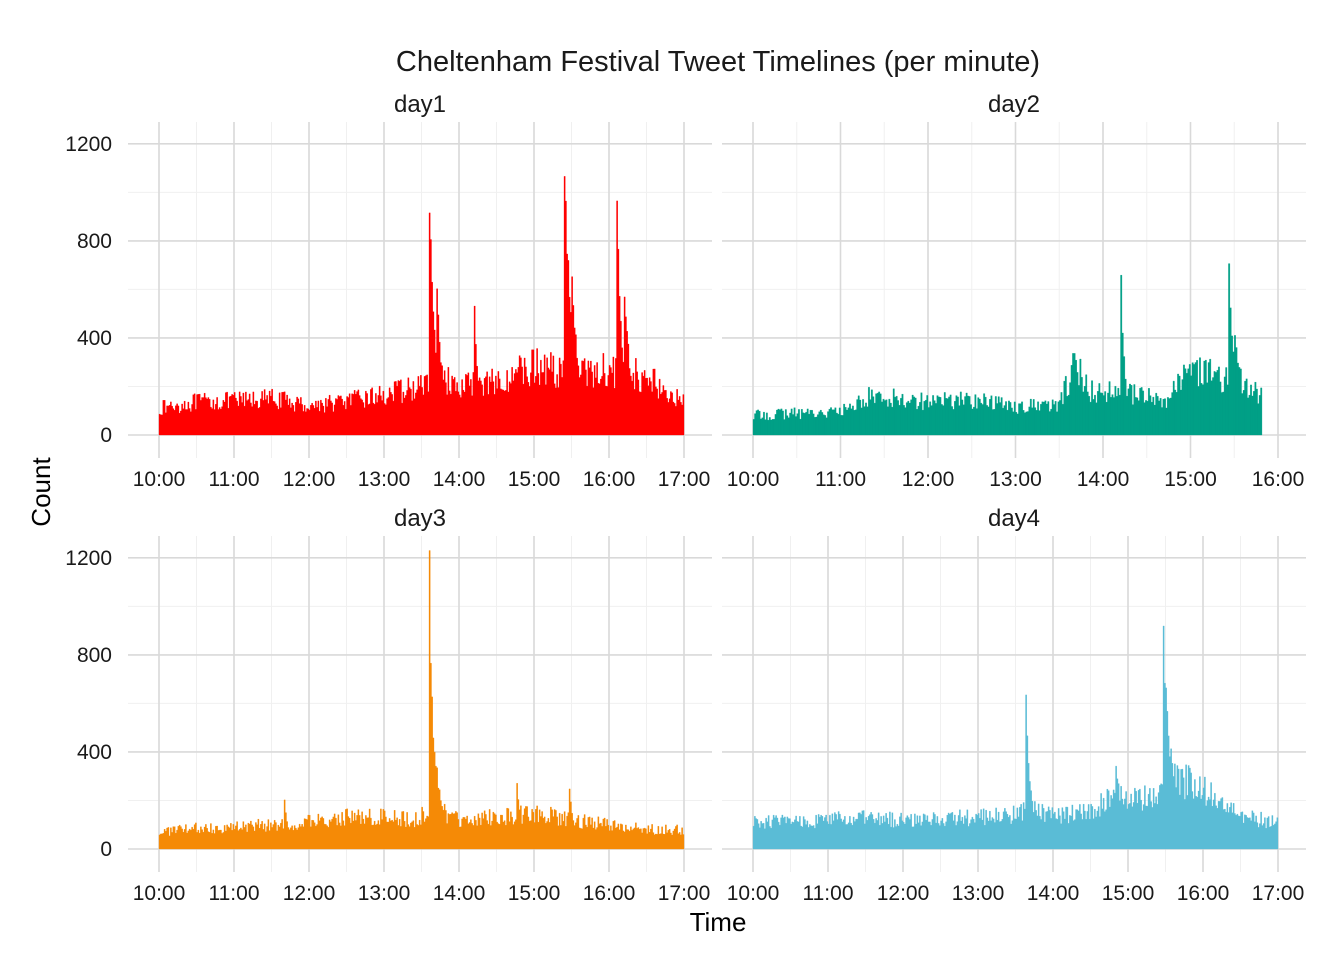  Describe the element at coordinates (1014, 104) in the screenshot. I see `facet-label-day2: day2` at that location.